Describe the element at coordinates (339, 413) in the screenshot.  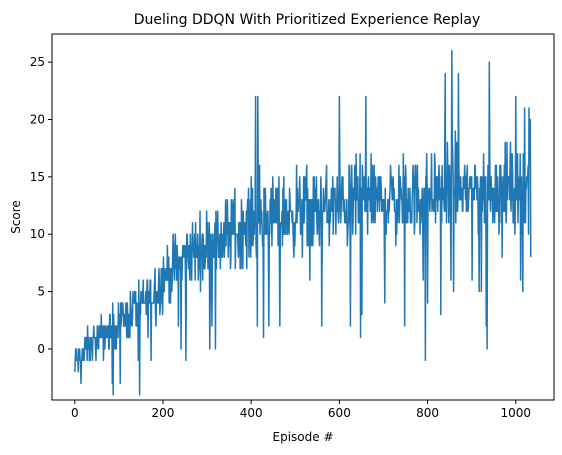
I see `x-tick-label: 600` at that location.